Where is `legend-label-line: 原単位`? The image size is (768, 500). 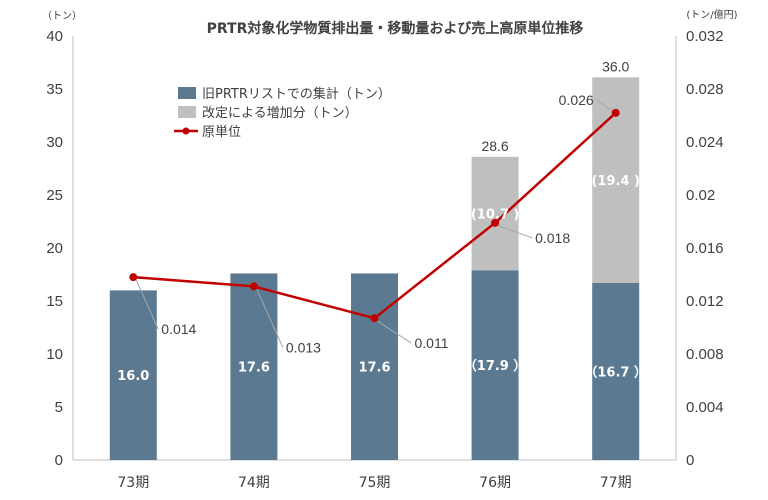
legend-label-line: 原単位 is located at coordinates (221, 132).